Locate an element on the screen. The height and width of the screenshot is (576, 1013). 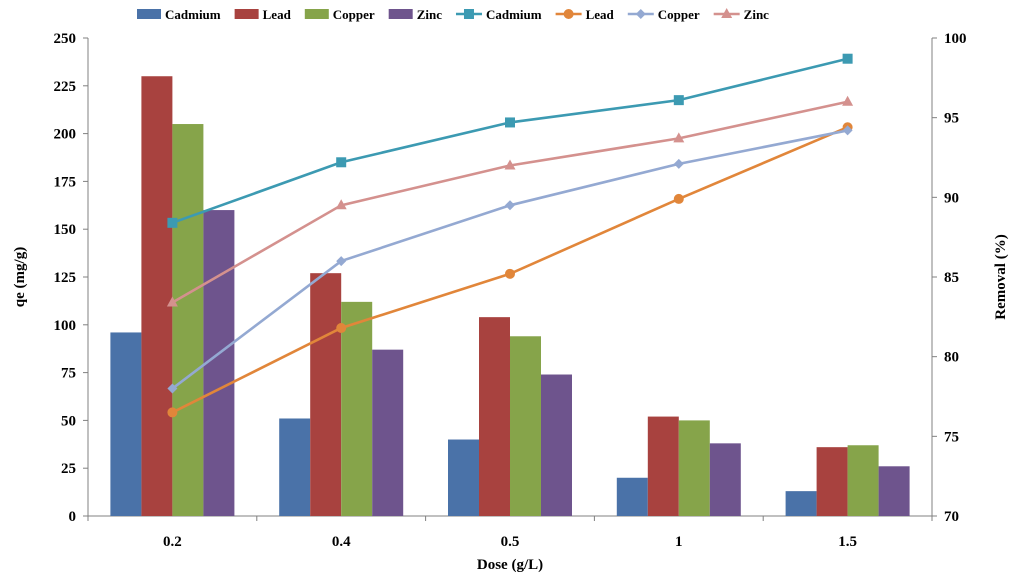
x-tick-label: 1 is located at coordinates (679, 542).